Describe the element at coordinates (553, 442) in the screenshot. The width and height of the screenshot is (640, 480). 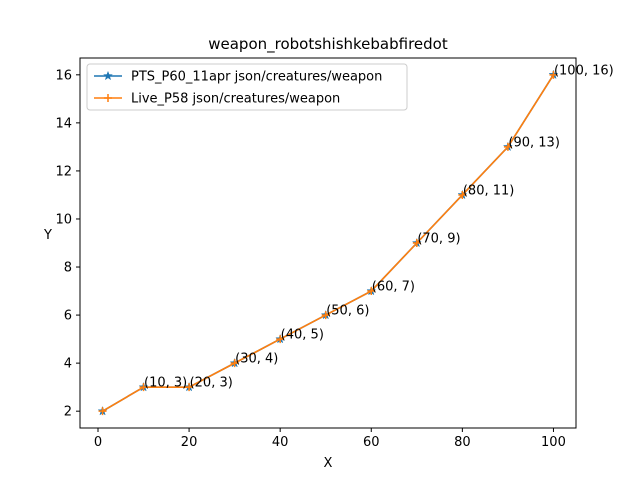
I see `x-tick-label: 100` at that location.